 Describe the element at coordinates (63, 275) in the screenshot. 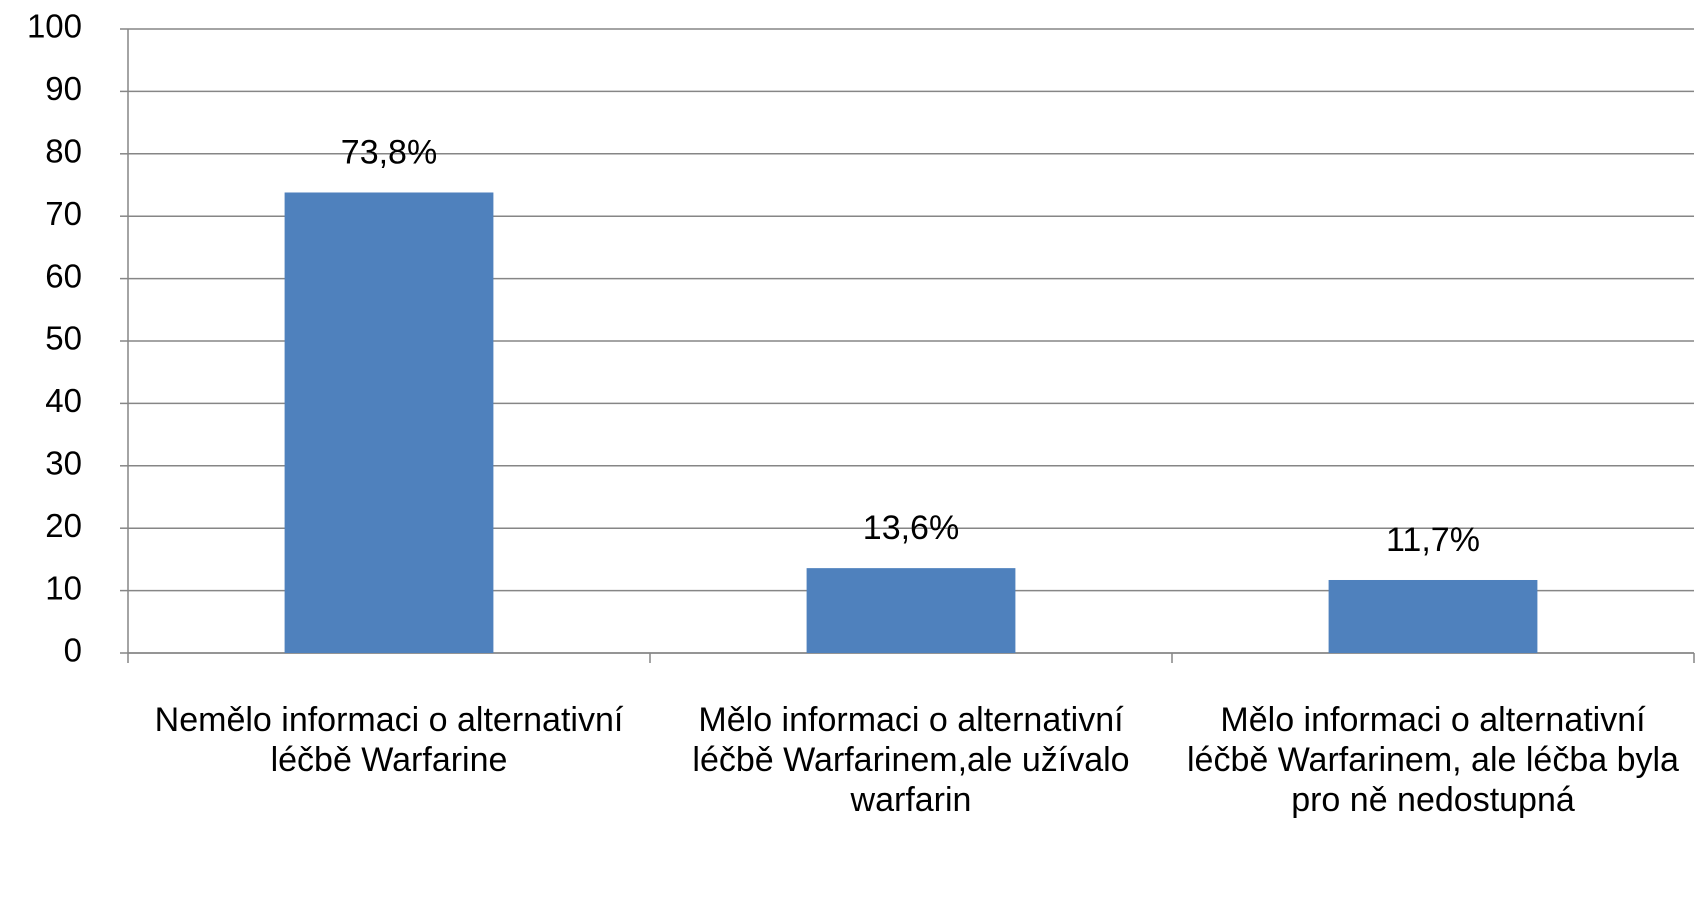

I see `y-tick-label: 60` at that location.